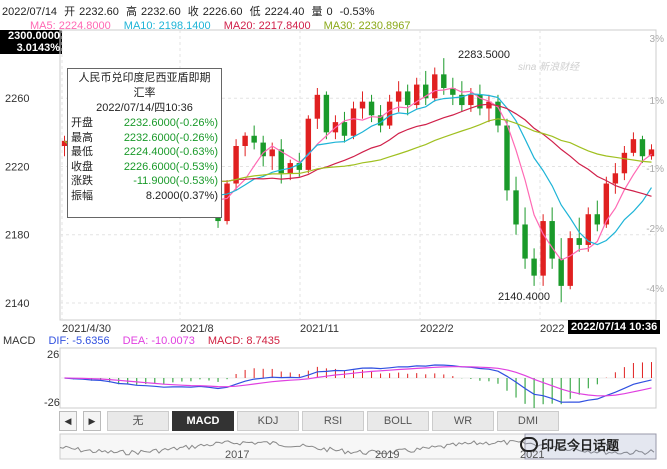 The height and width of the screenshot is (469, 667). What do you see at coordinates (30, 12) in the screenshot?
I see `header-date: 2022/07/14` at bounding box center [30, 12].